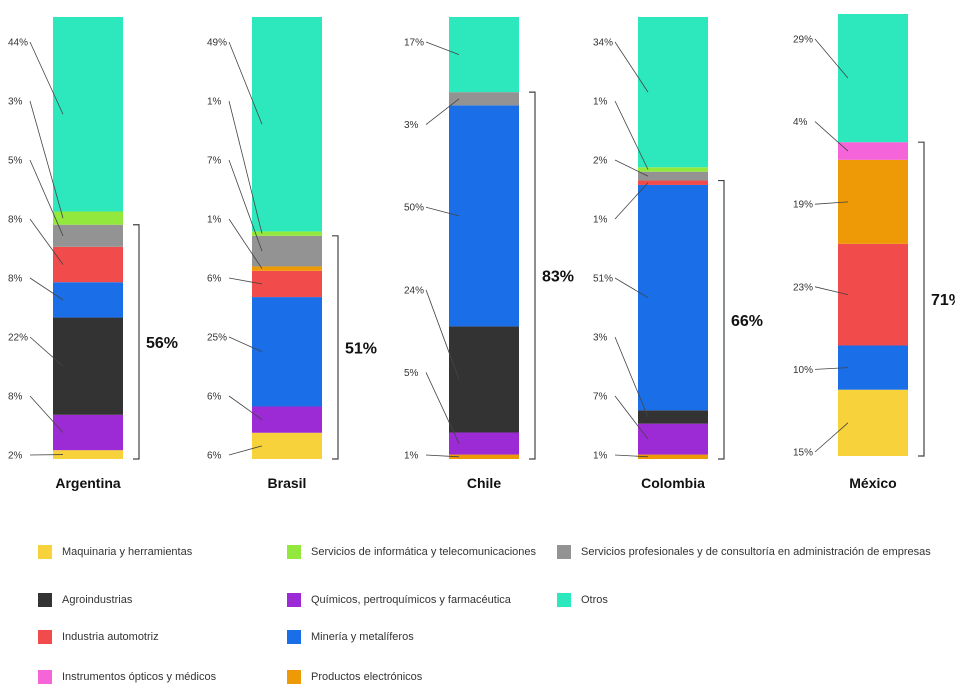 The height and width of the screenshot is (688, 955). I want to click on total-percentage-label: 51%, so click(361, 348).